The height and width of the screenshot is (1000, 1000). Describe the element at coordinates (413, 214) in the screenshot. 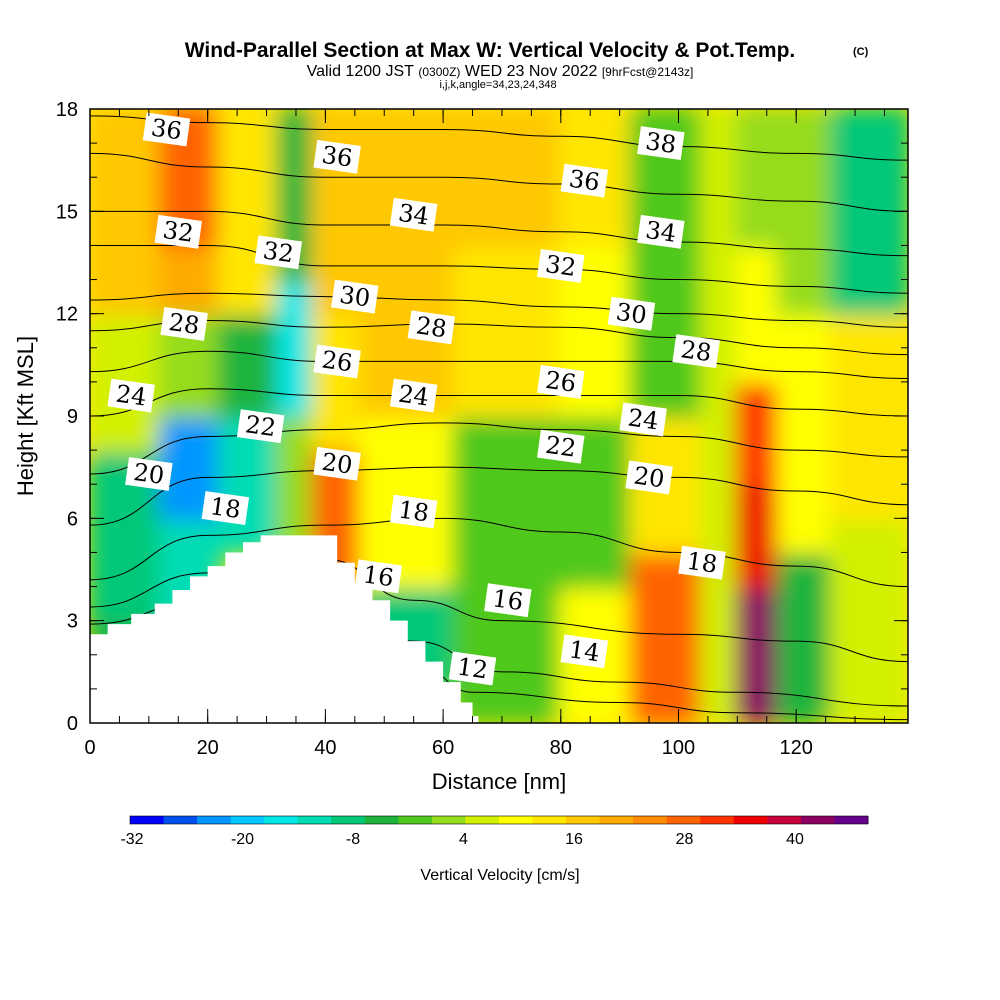

I see `contour-label: 34` at that location.